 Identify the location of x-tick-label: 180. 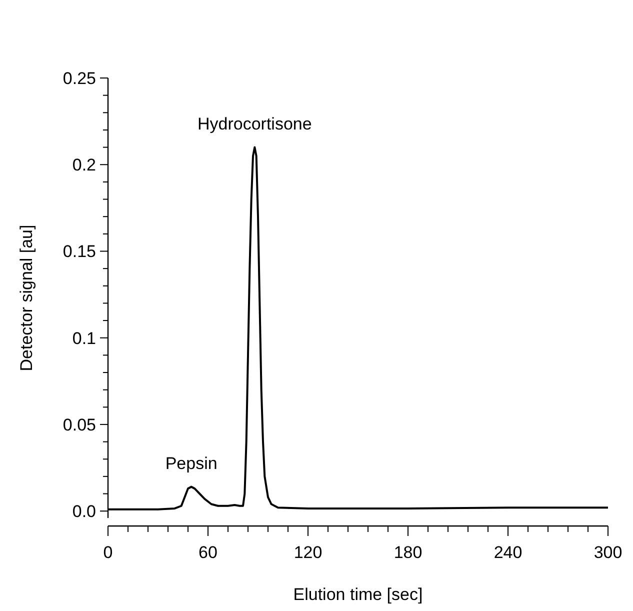
(408, 552).